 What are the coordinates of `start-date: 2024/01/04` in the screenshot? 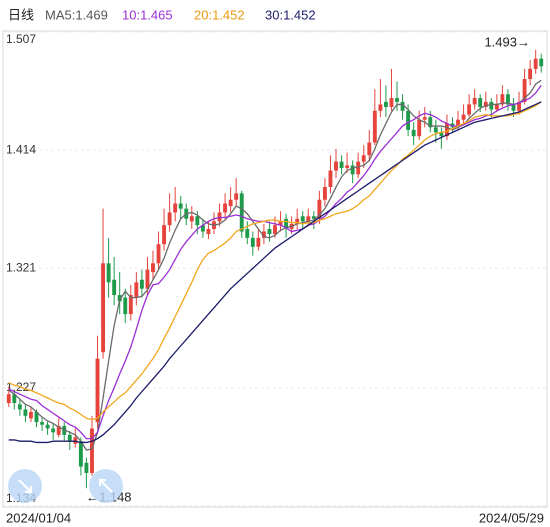 It's located at (38, 517).